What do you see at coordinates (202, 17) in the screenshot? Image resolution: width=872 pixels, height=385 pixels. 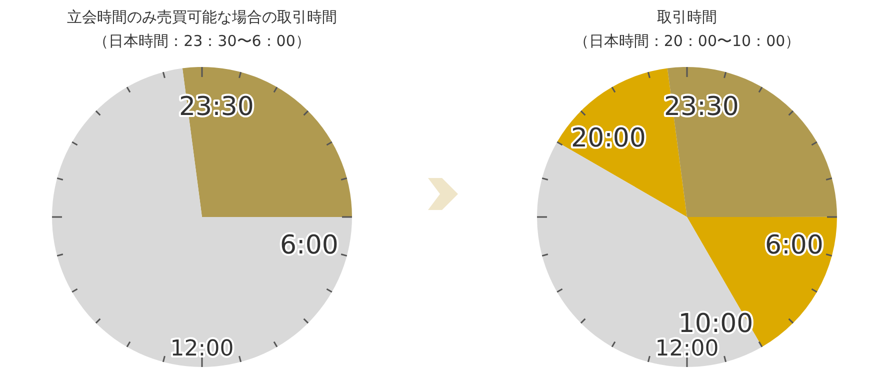 I see `chart-title: 立会時間のみ売買可能な場合の取引時間` at bounding box center [202, 17].